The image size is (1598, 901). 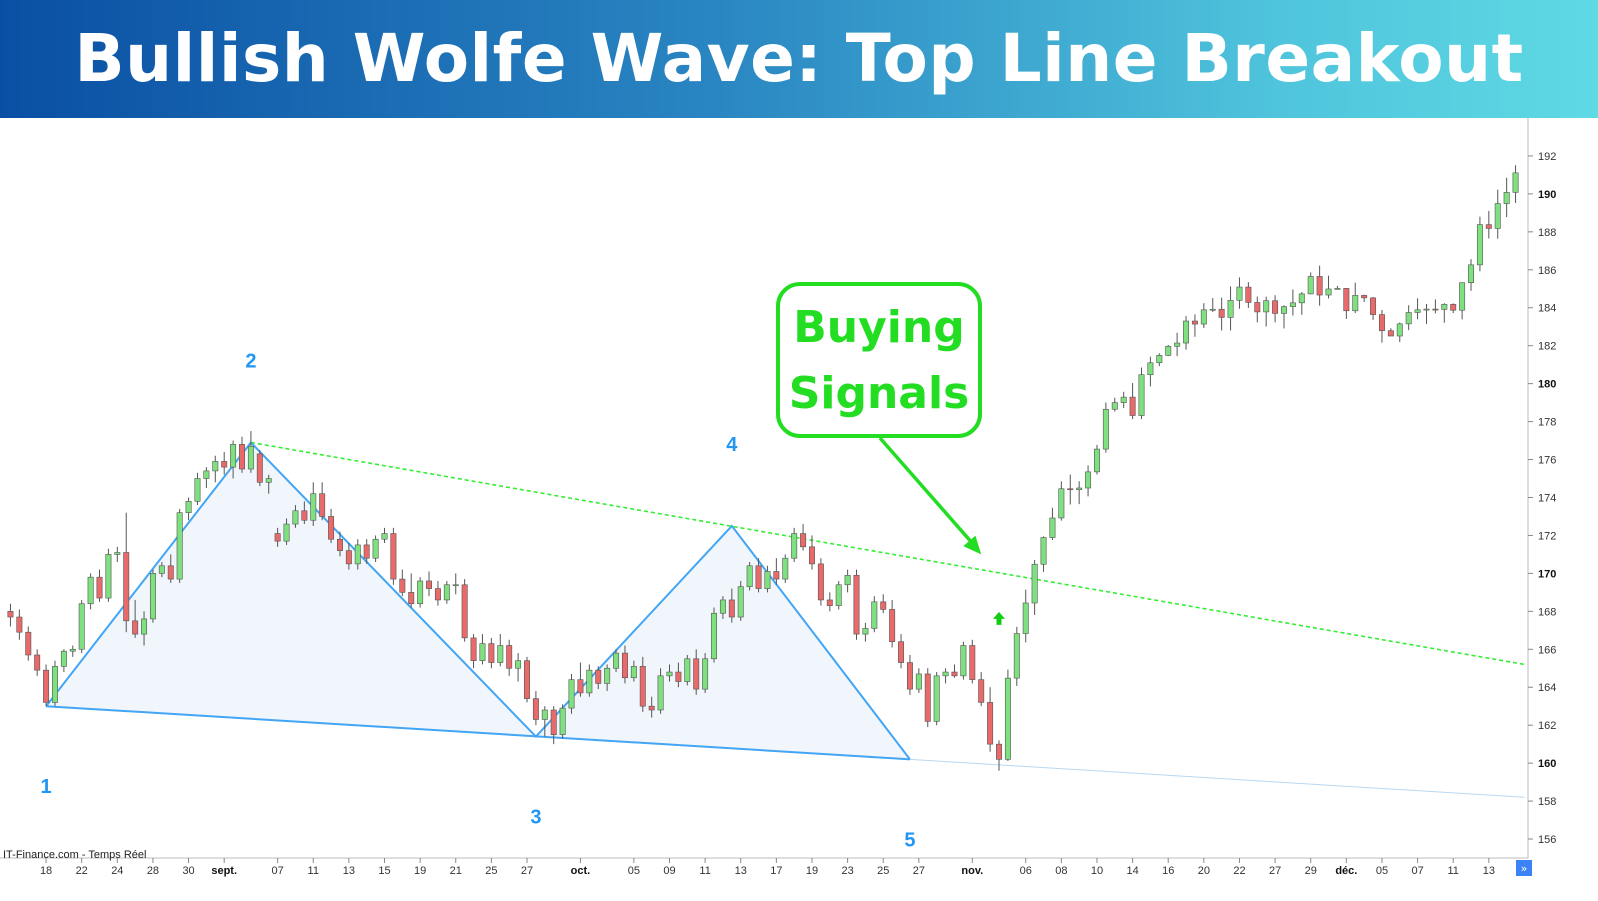 I want to click on y-tick-label: 158, so click(x=1547, y=802).